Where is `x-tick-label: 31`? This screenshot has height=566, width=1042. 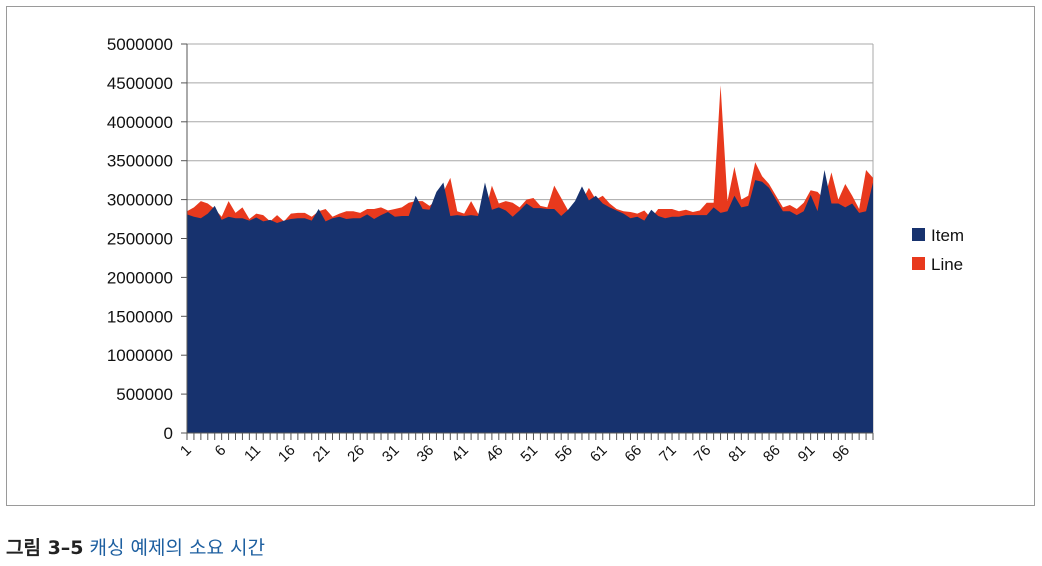
x-tick-label: 31 is located at coordinates (391, 454).